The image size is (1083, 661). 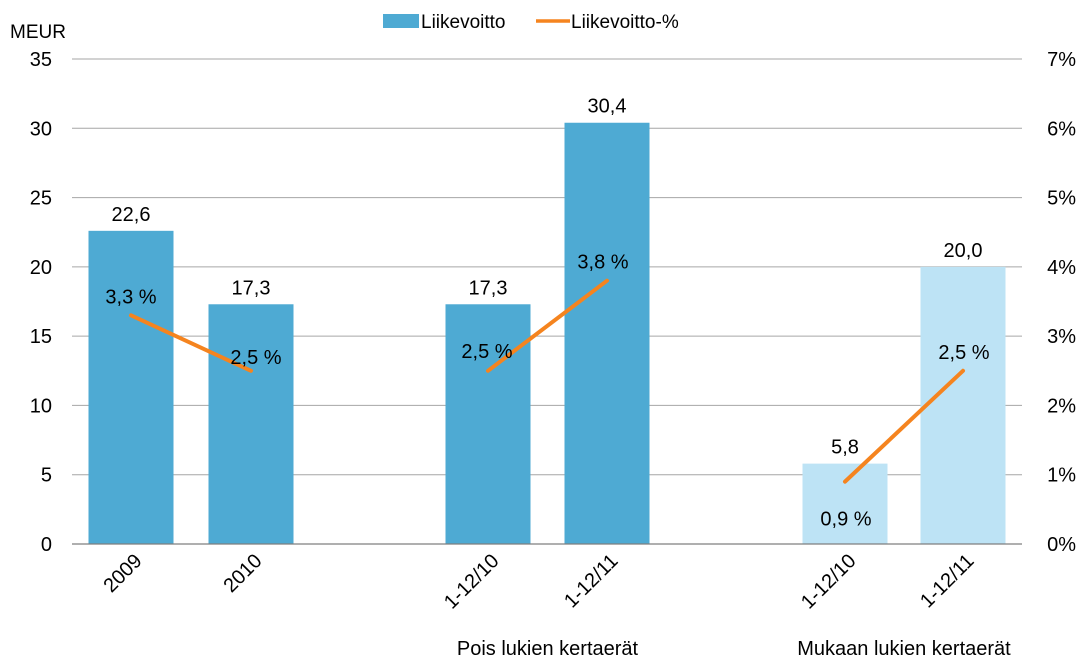 I want to click on y-left-tick-label: 35, so click(x=41, y=60).